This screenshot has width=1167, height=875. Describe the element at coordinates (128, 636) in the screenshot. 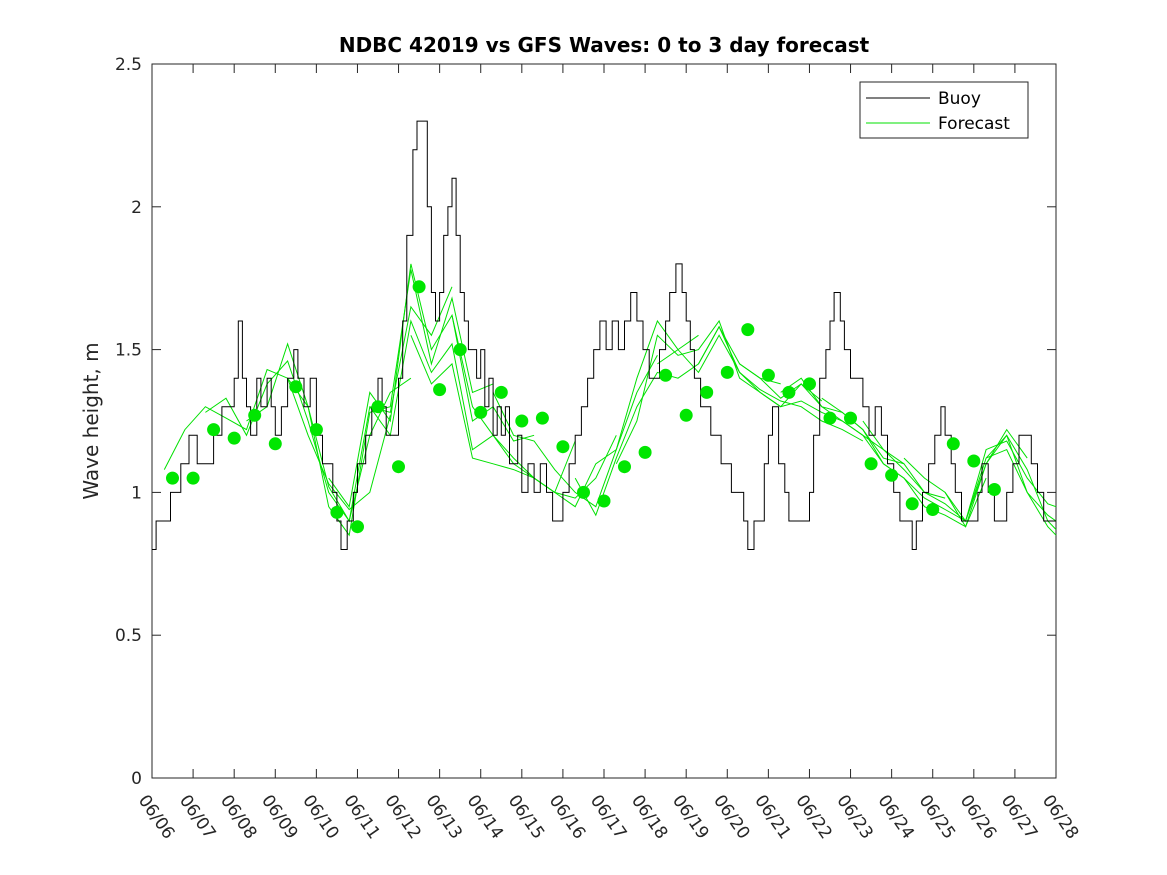

I see `y-tick-label: 0.5` at that location.